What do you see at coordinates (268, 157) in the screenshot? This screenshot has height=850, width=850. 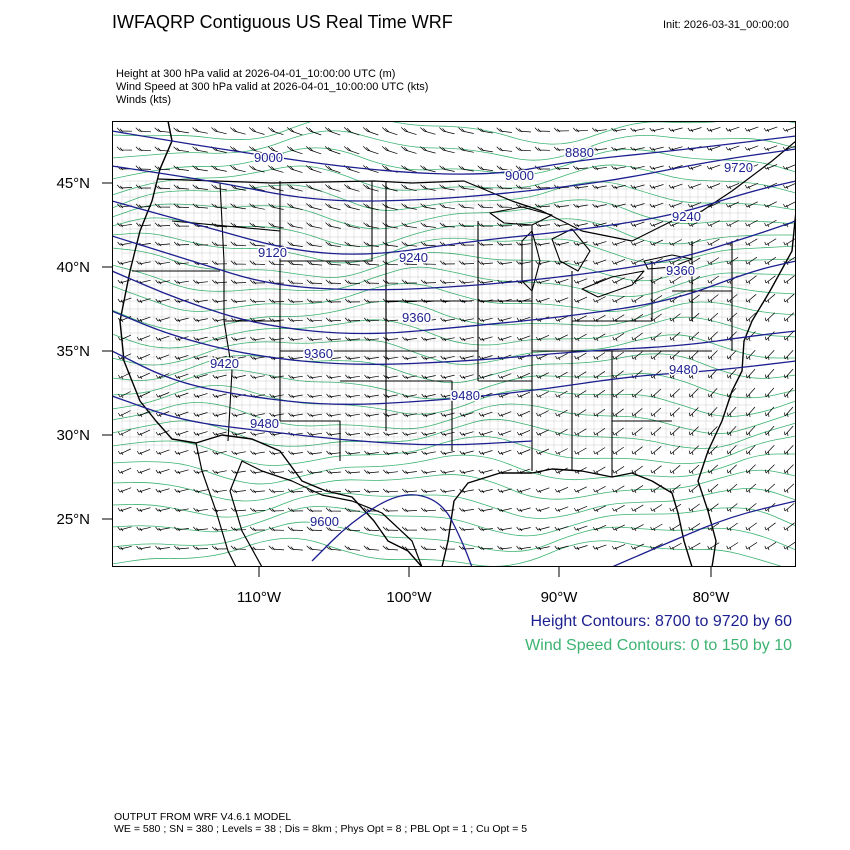 I see `height-label: 9000` at bounding box center [268, 157].